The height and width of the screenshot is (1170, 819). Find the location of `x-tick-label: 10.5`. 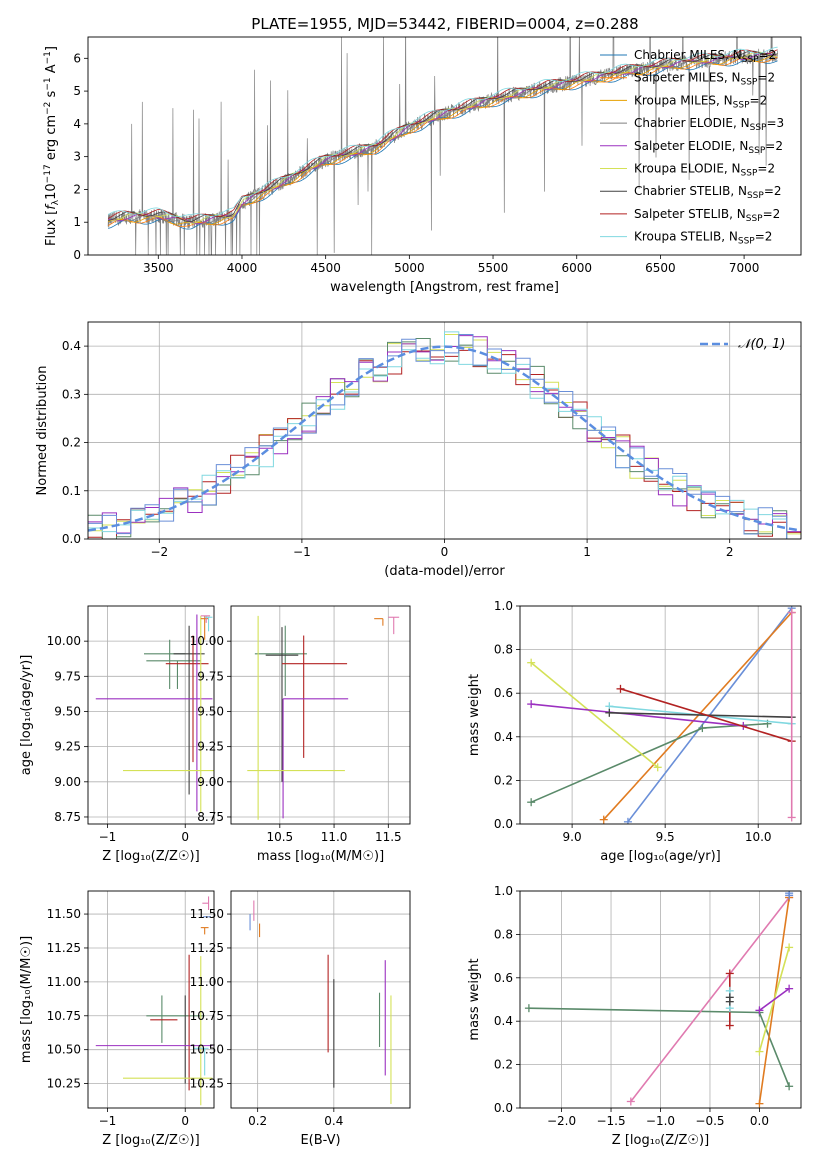

x-tick-label: 10.5 is located at coordinates (279, 837).